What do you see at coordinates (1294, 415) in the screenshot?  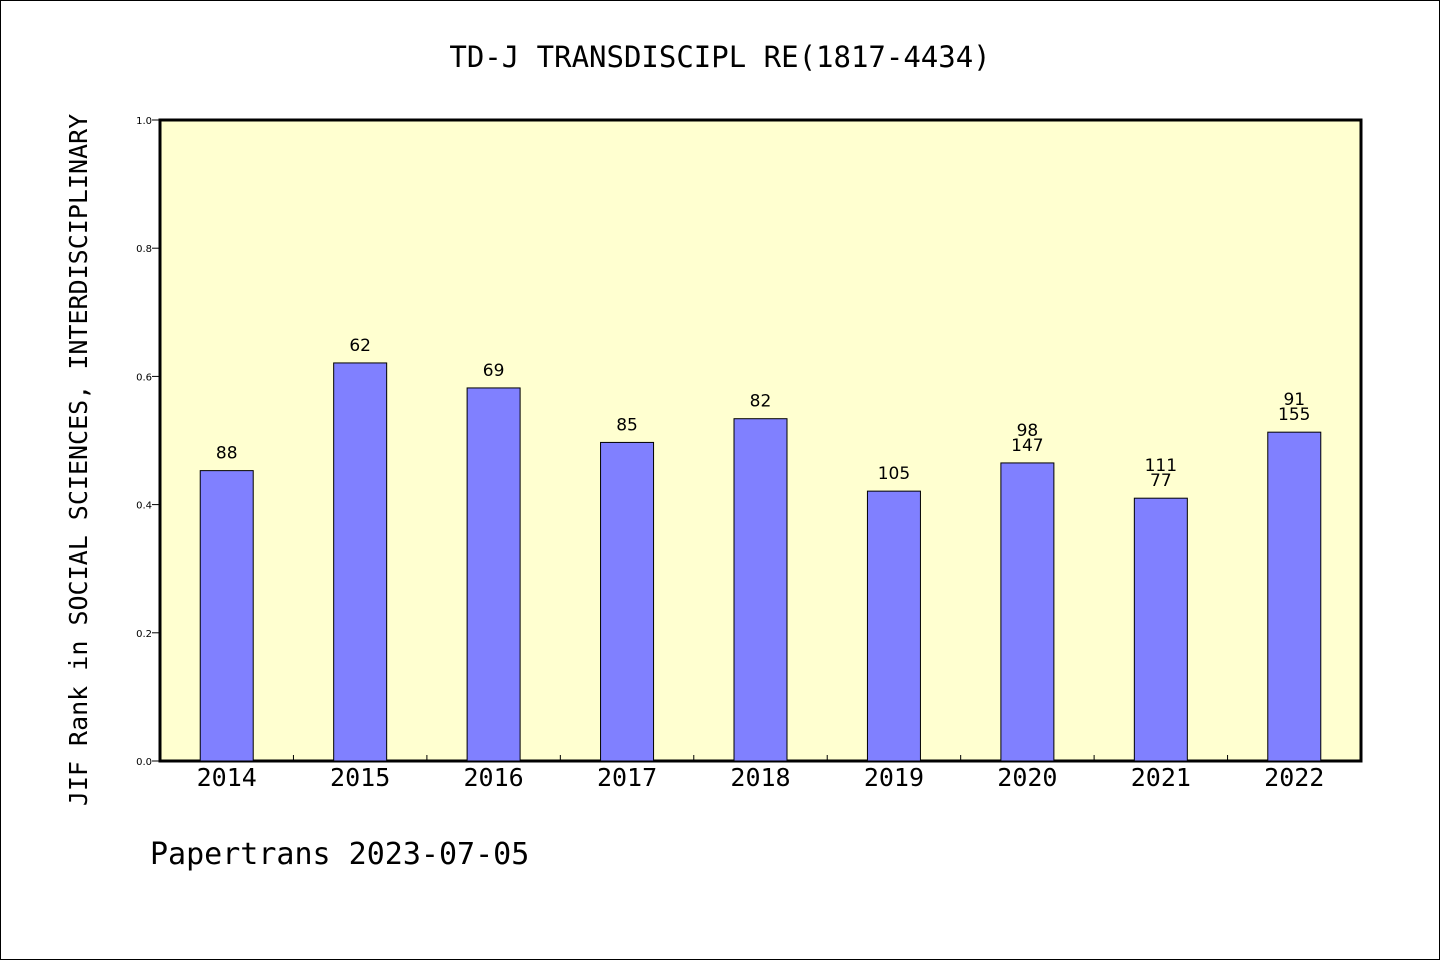 I see `bar-data-label: 155` at bounding box center [1294, 415].